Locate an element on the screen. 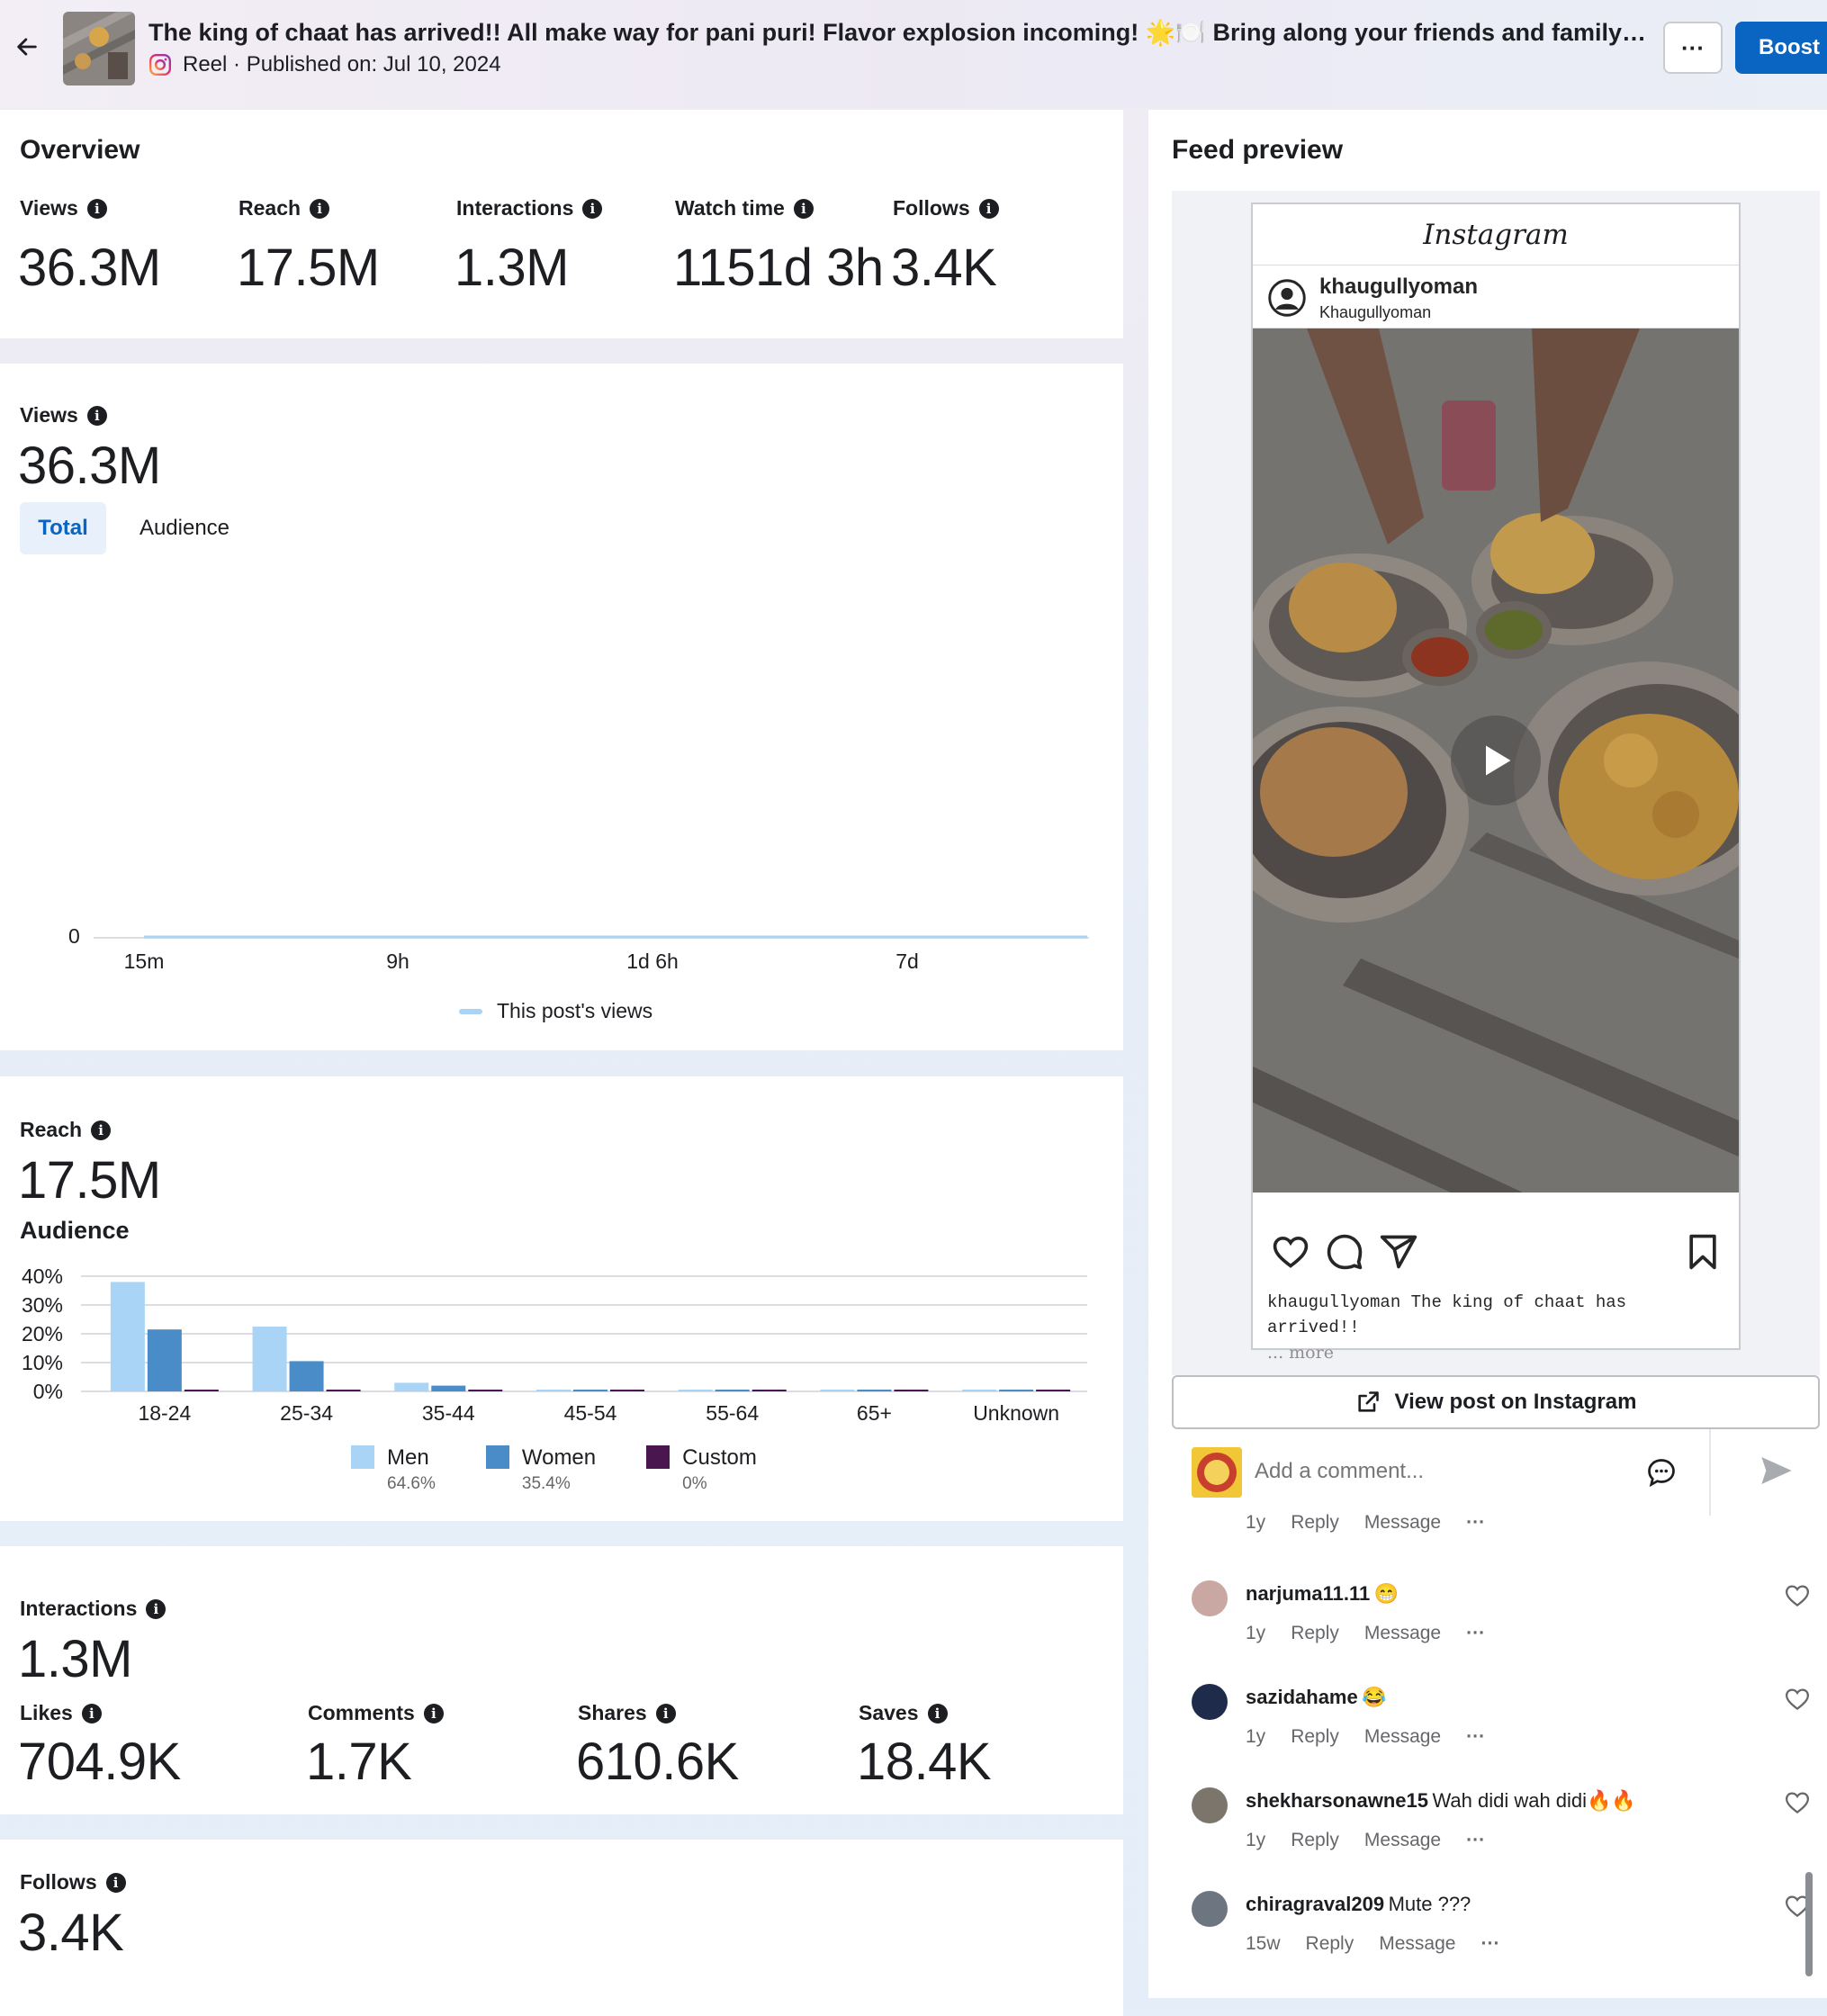 The height and width of the screenshot is (2016, 1827). more-options-button: ··· is located at coordinates (1693, 48).